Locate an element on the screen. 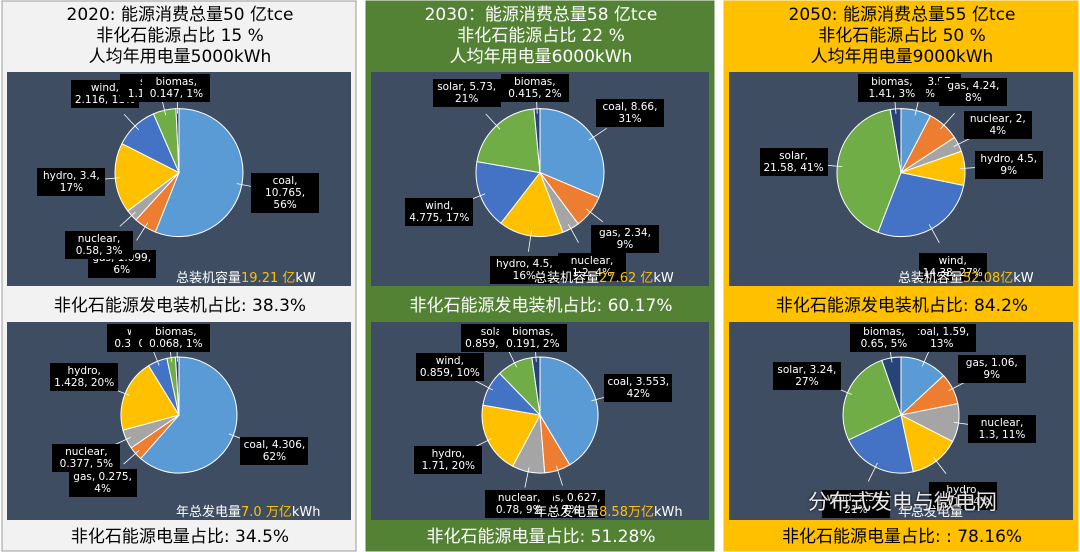 This screenshot has width=1080, height=552. chart-annotation: 年总发电量7.0 万亿kWh is located at coordinates (248, 510).